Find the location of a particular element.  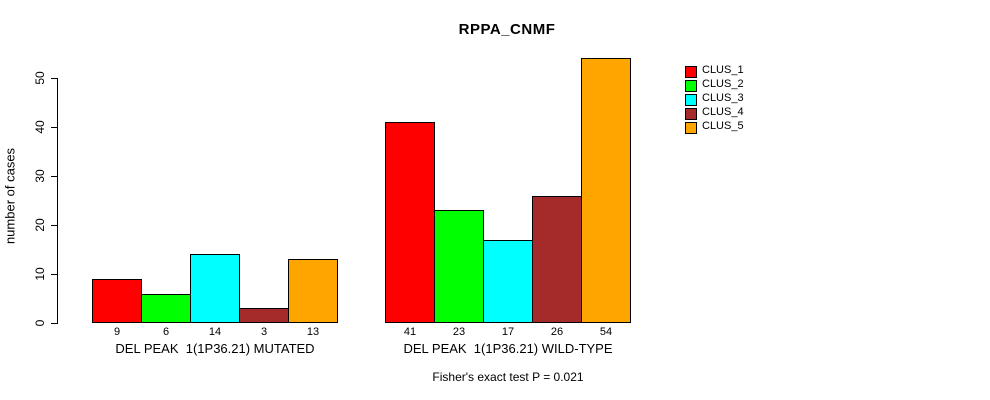

bar-value-label: 9 is located at coordinates (117, 332).